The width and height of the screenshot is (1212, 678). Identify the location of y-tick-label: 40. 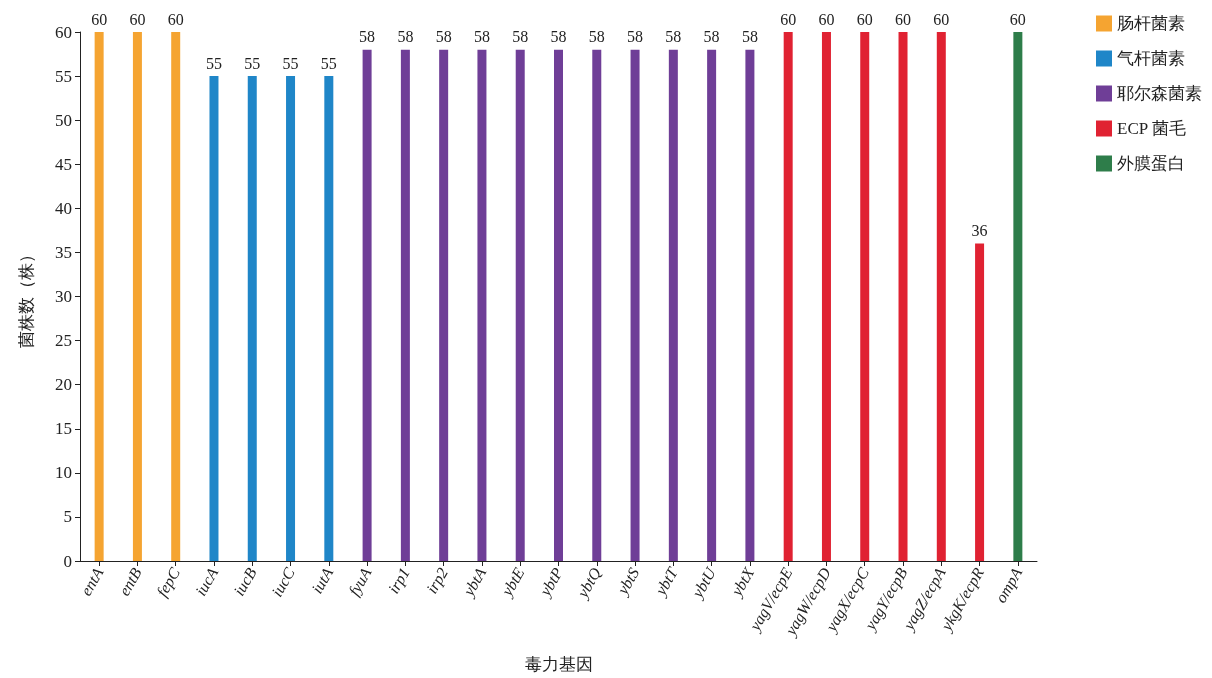
(63, 208).